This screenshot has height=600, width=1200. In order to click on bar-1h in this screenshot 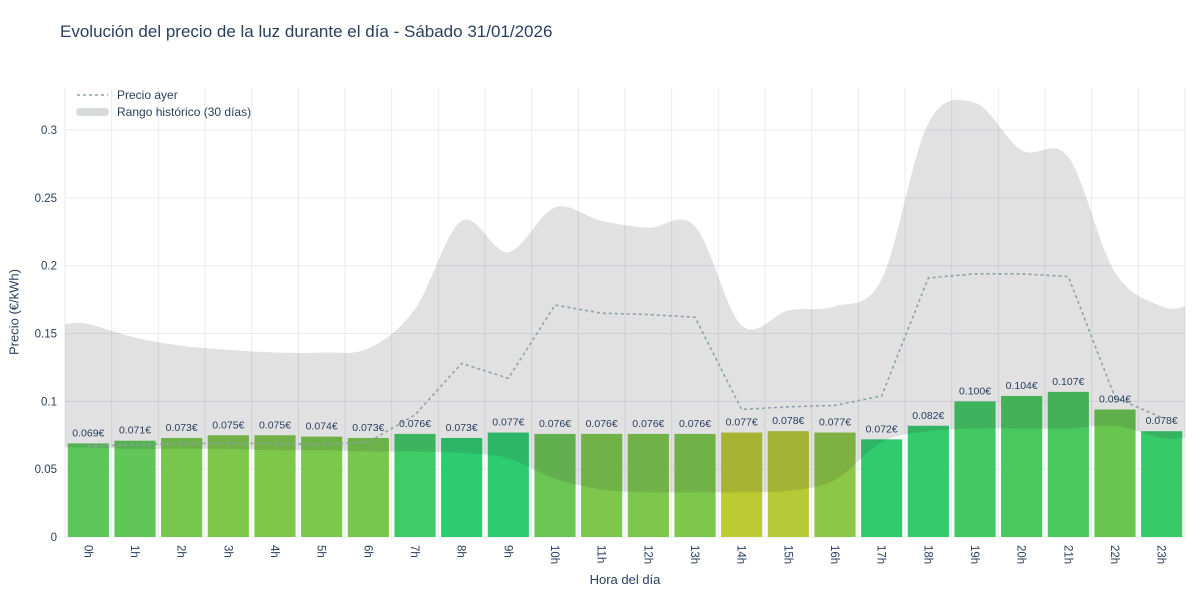, I will do `click(135, 488)`.